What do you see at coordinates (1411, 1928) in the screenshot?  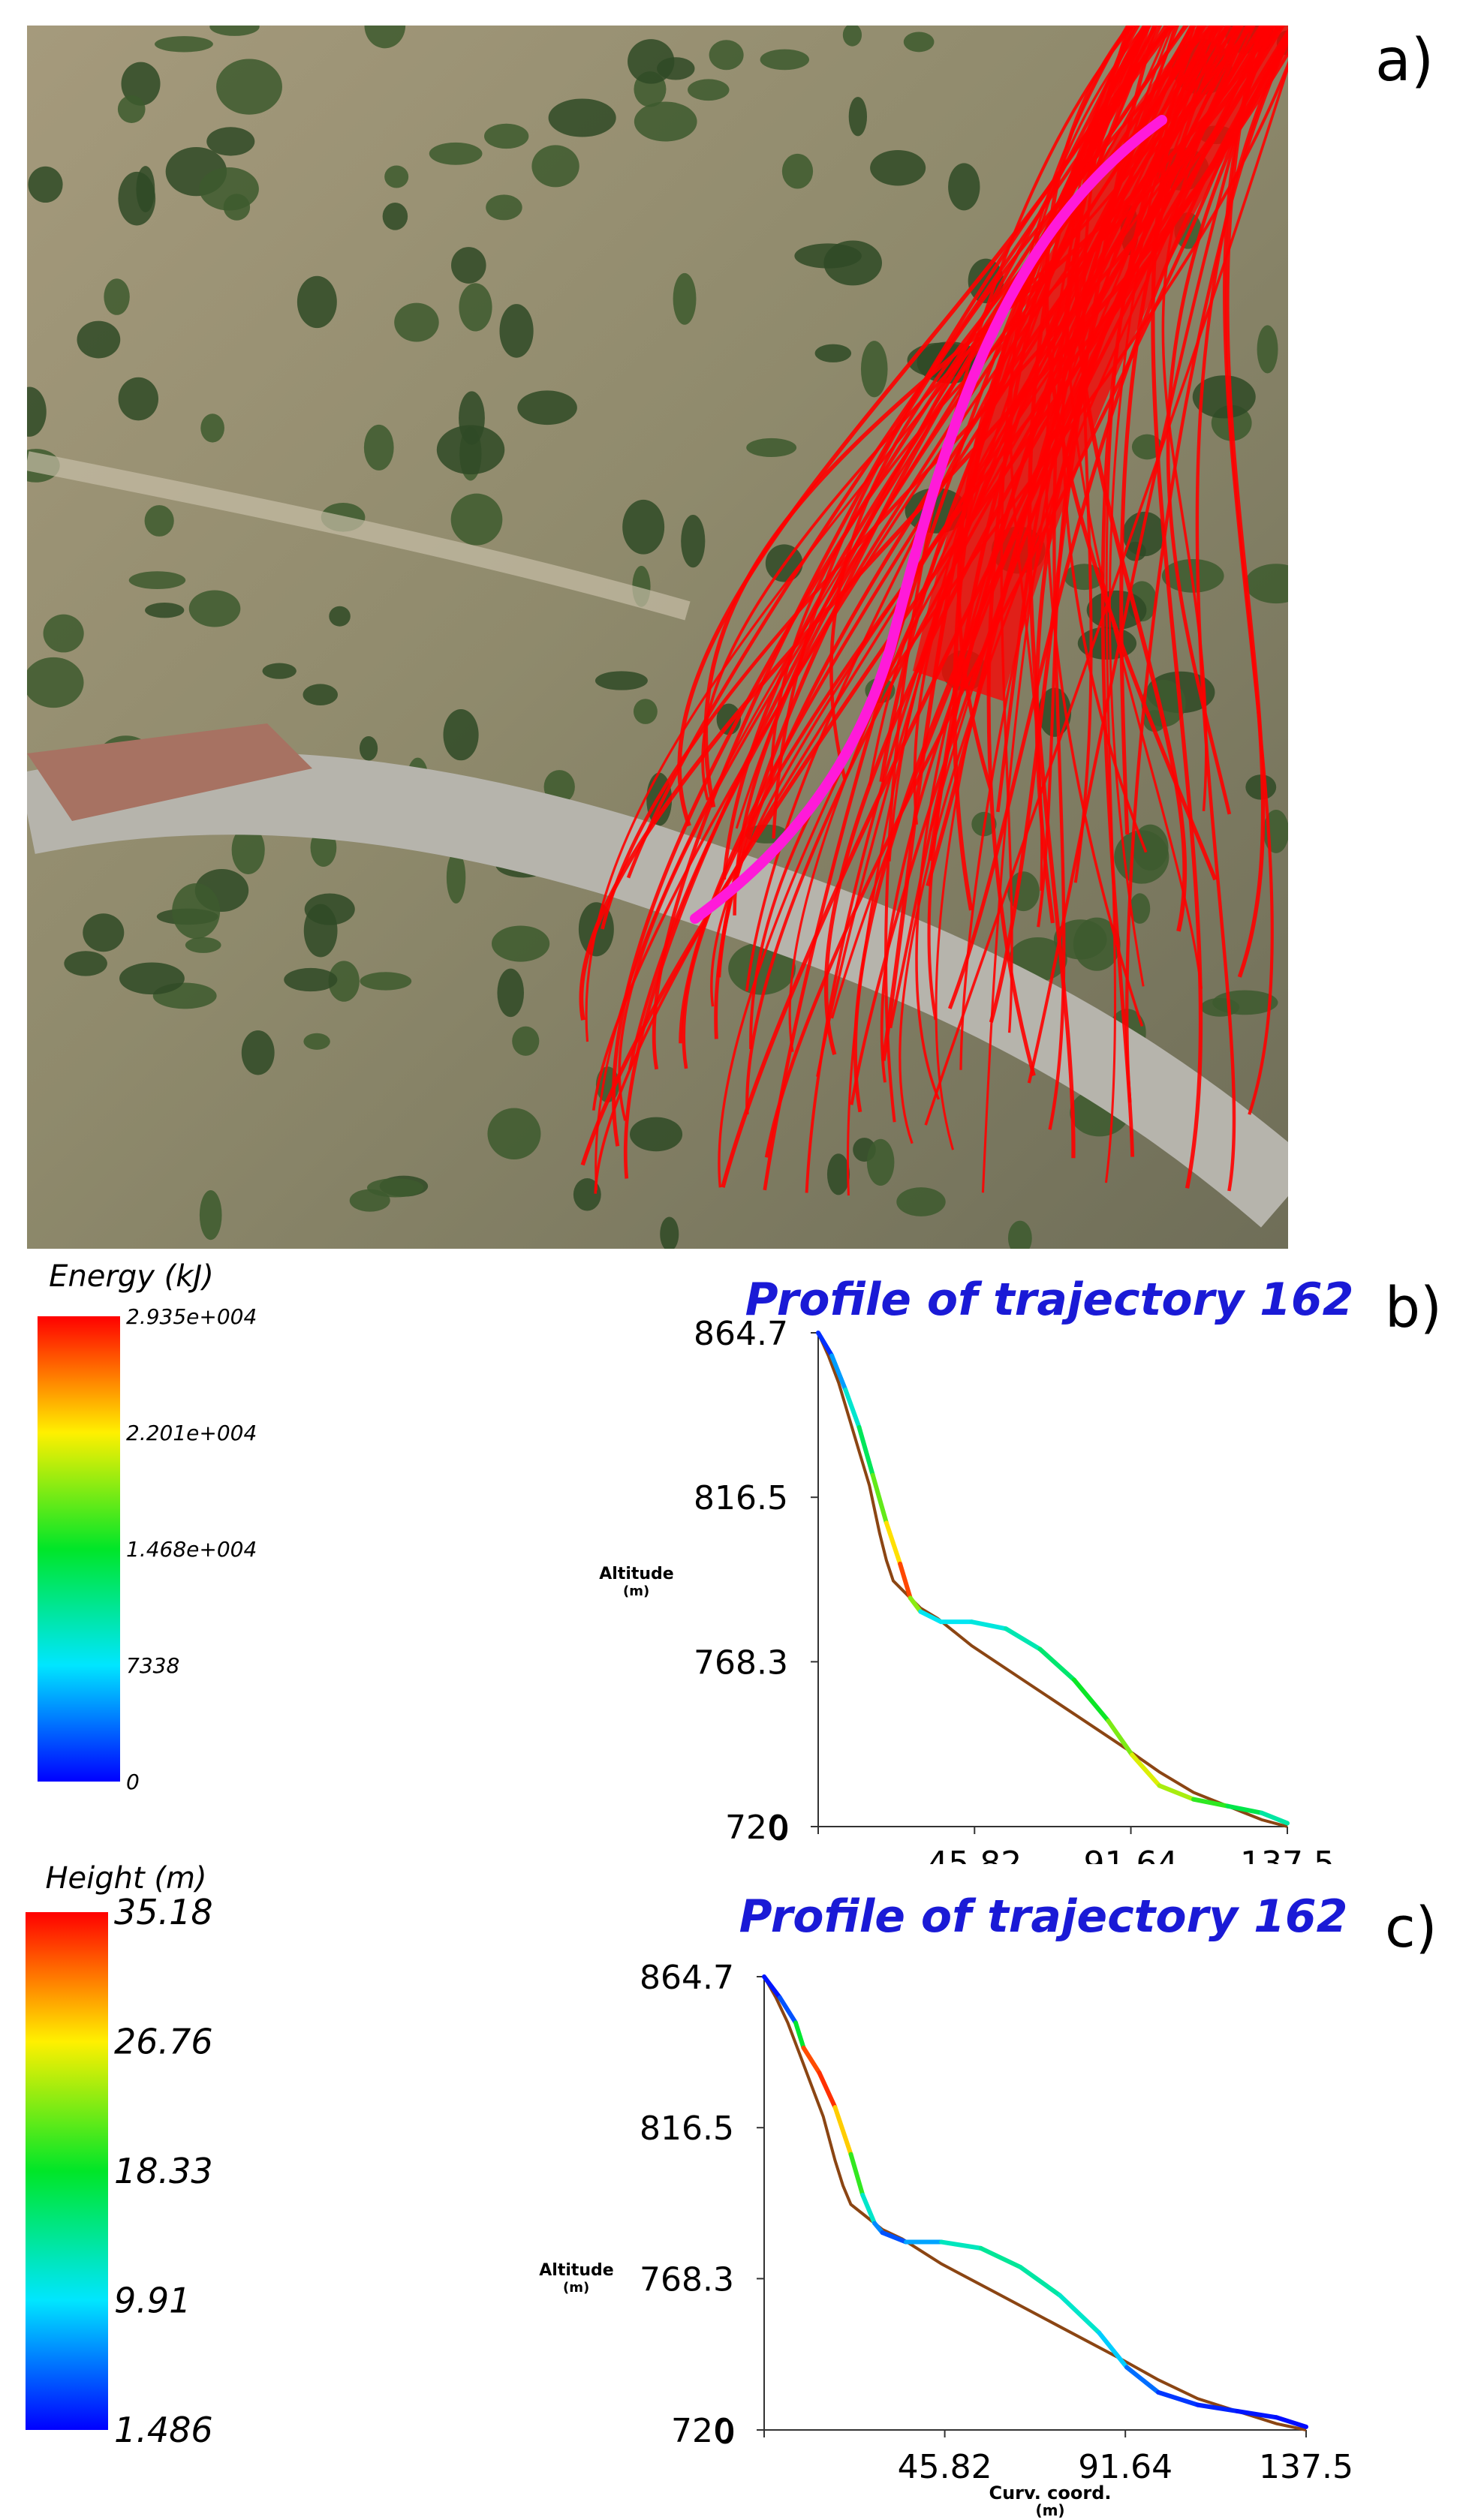 I see `panel-label-c: c)` at bounding box center [1411, 1928].